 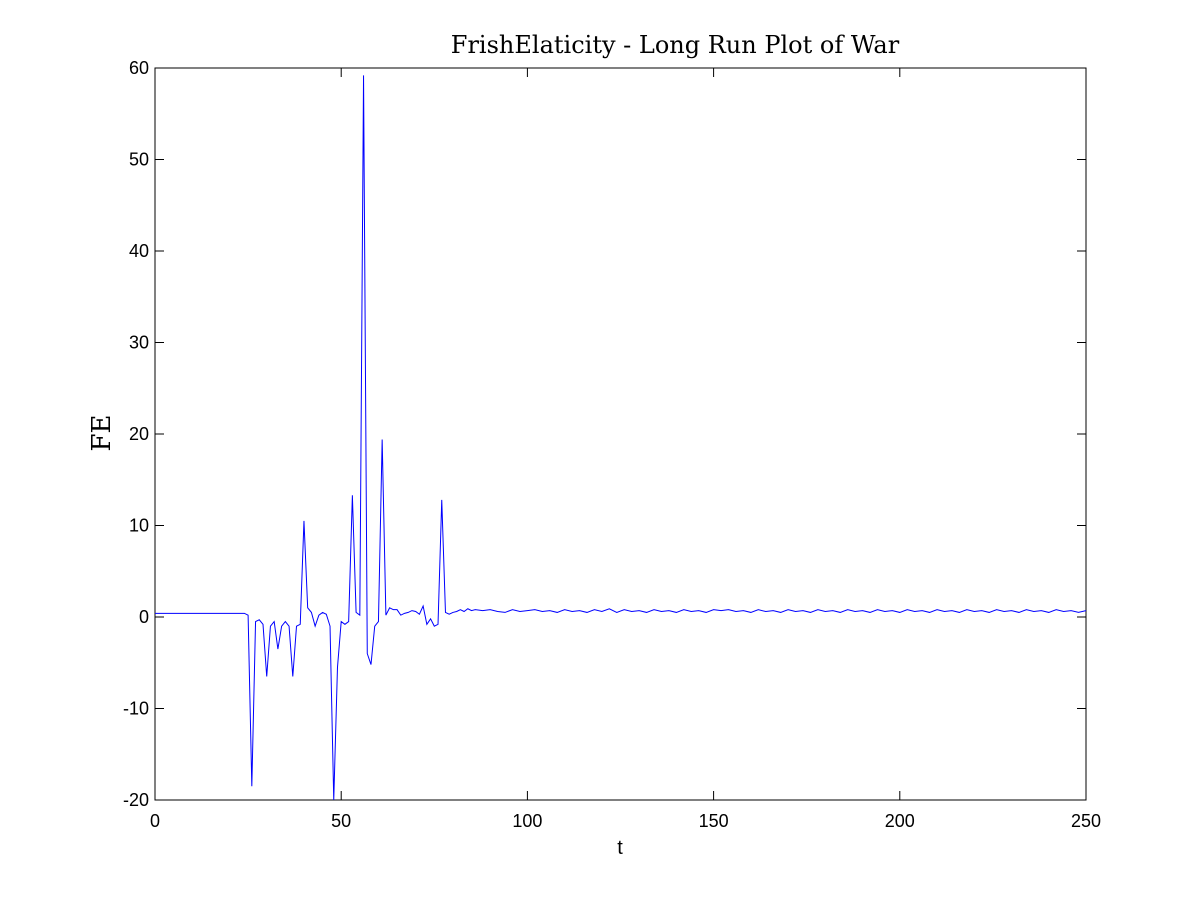 I want to click on y-tick-label: -10, so click(x=136, y=709).